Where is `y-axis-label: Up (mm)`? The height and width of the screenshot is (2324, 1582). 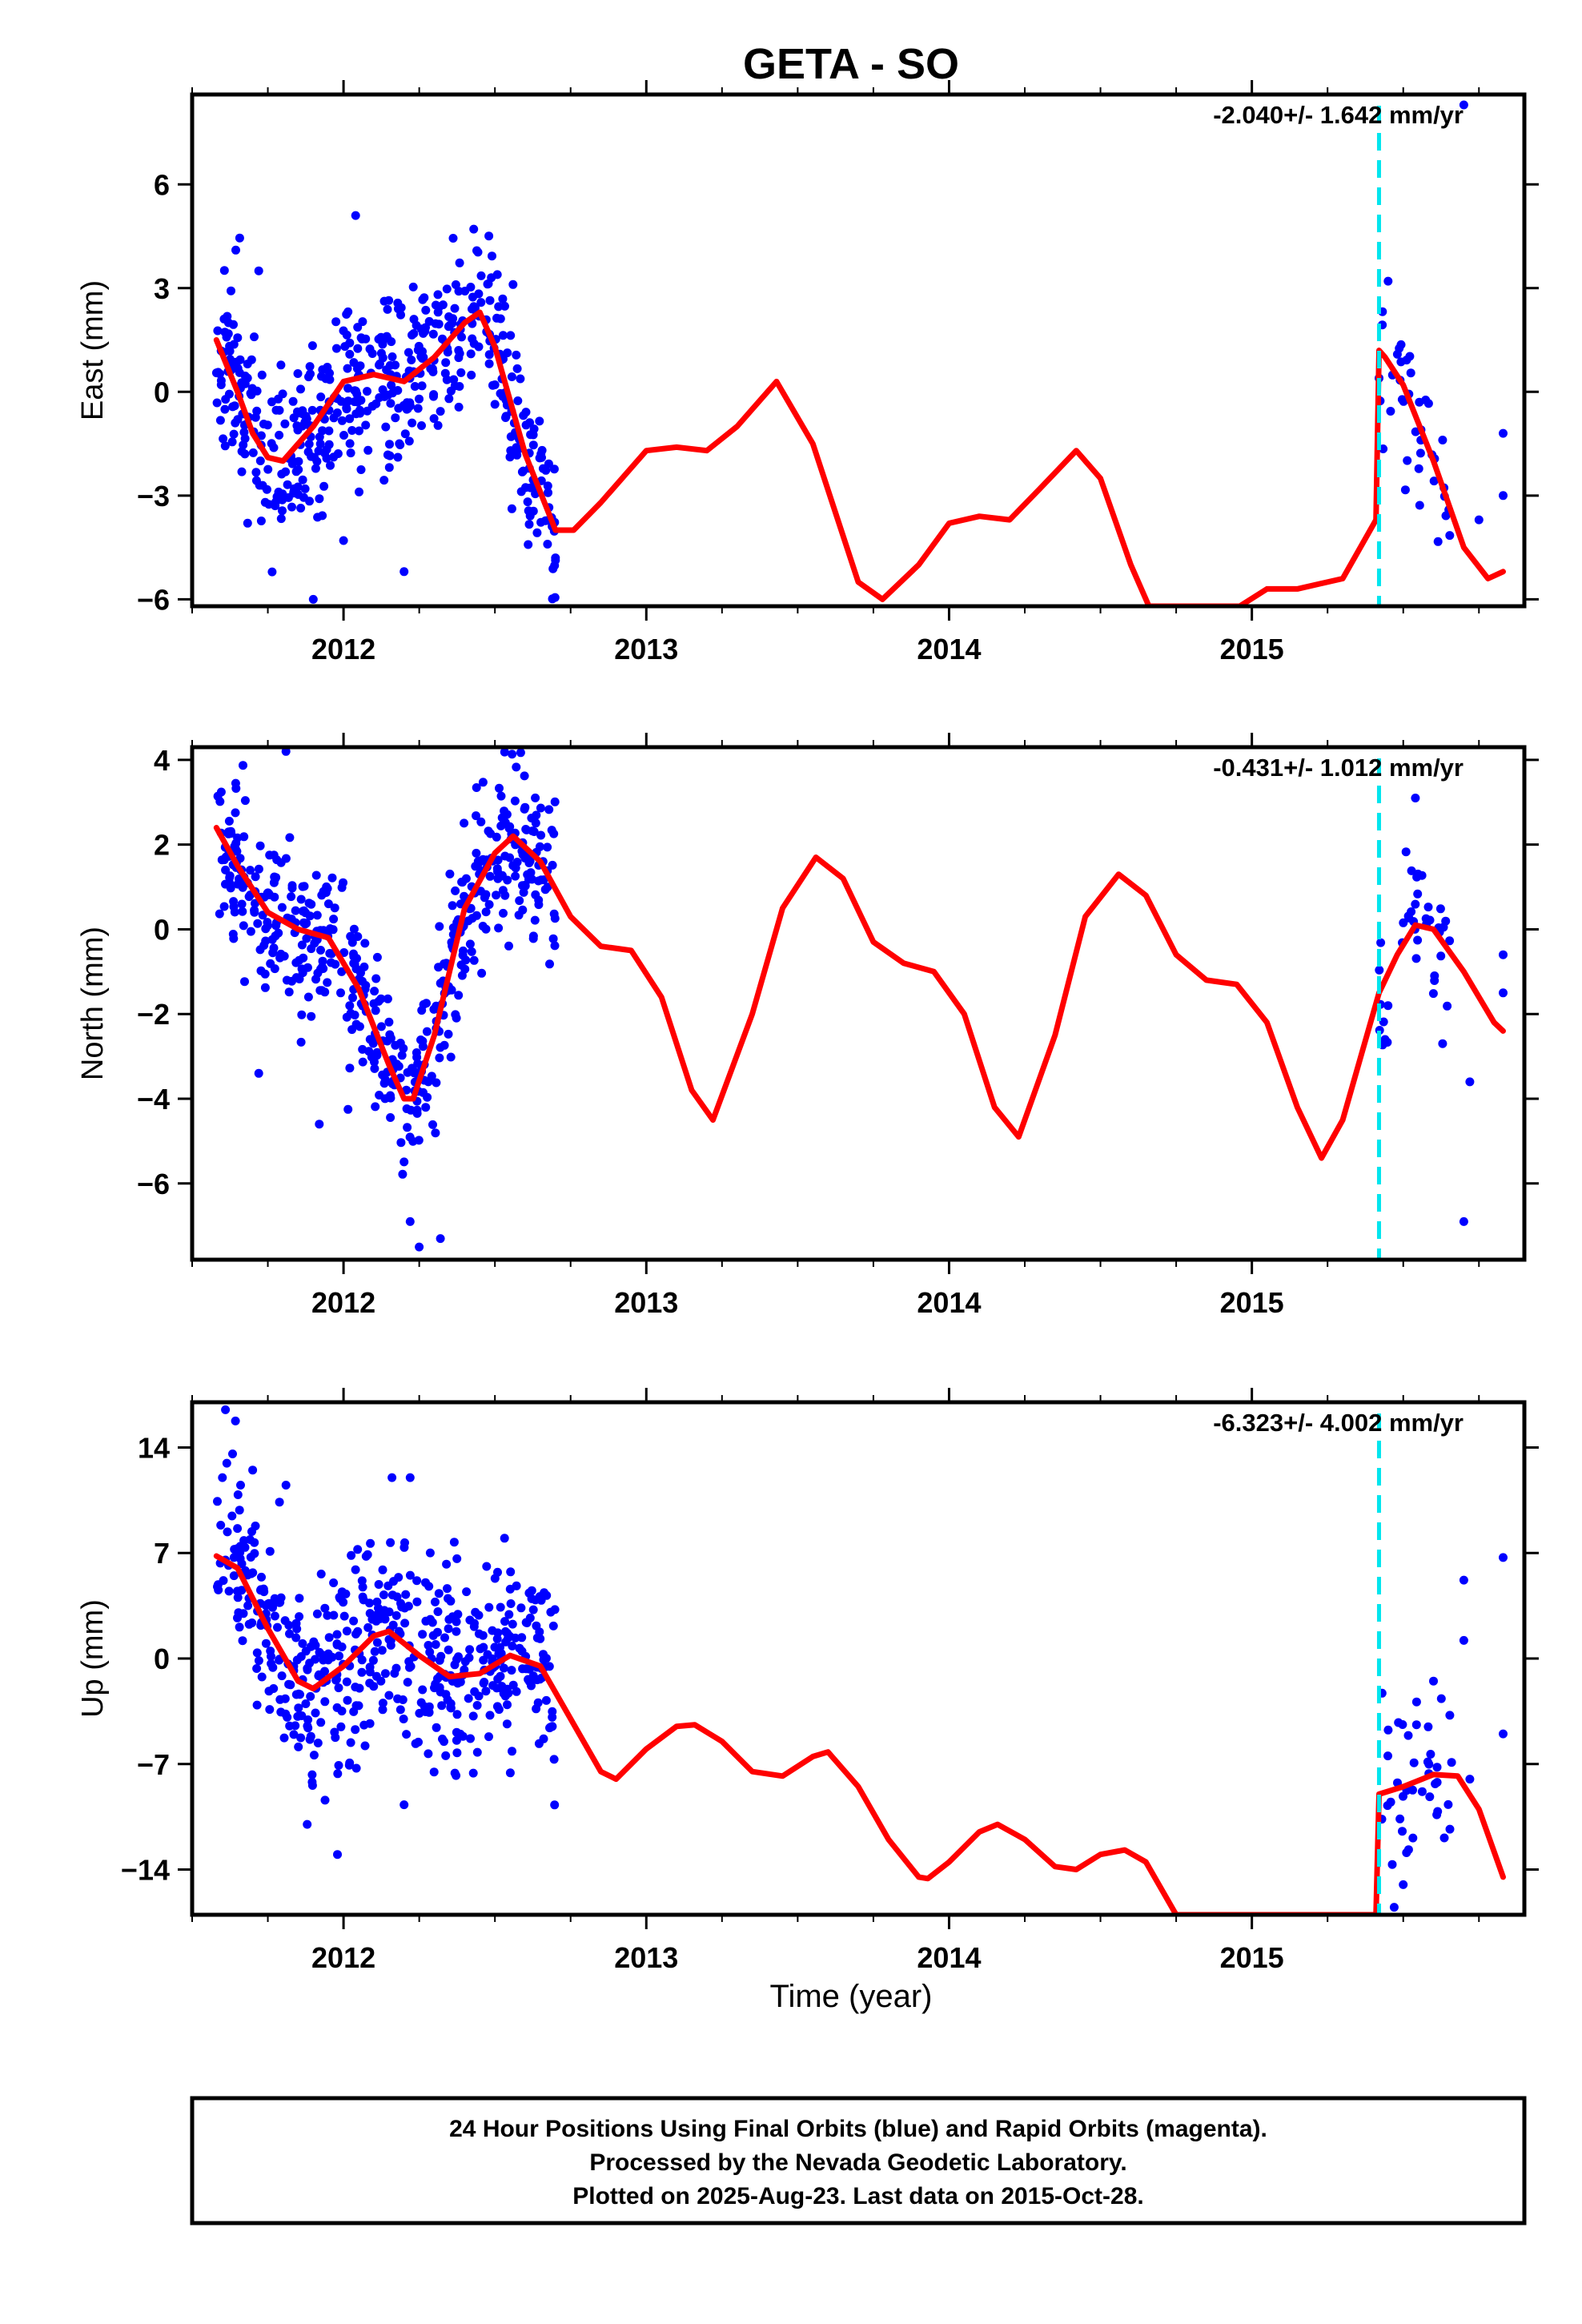
y-axis-label: Up (mm) is located at coordinates (93, 1659).